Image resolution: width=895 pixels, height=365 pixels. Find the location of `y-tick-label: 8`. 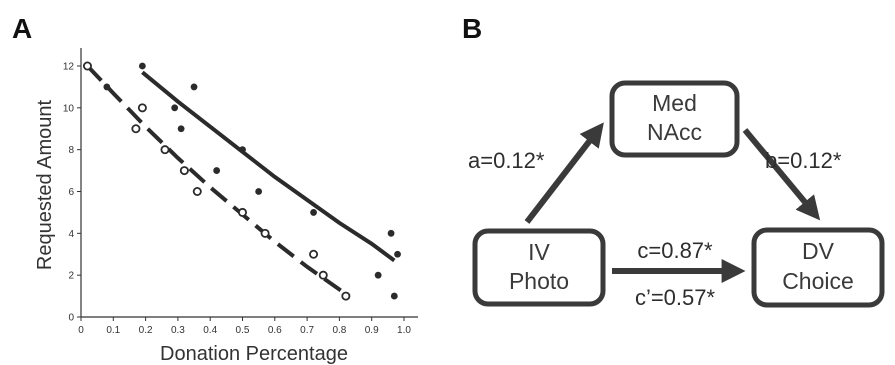

y-tick-label: 8 is located at coordinates (71, 150).